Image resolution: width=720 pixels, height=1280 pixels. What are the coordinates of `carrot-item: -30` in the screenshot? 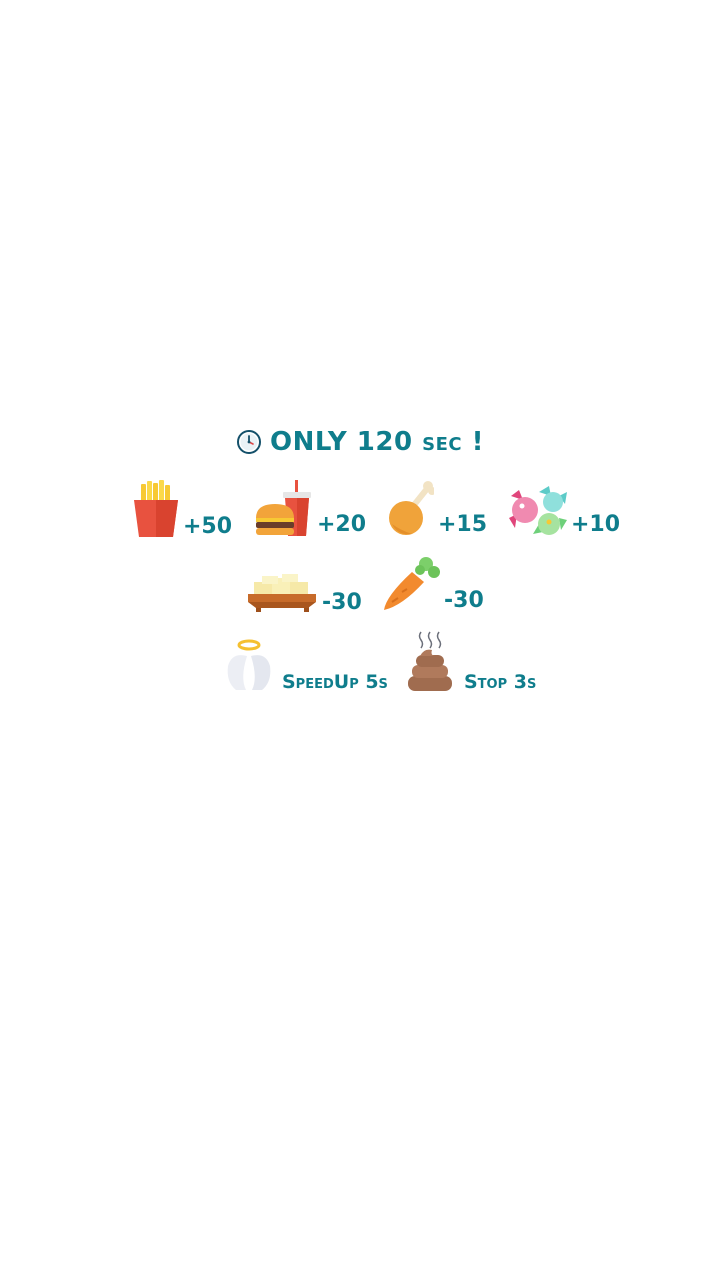 It's located at (433, 584).